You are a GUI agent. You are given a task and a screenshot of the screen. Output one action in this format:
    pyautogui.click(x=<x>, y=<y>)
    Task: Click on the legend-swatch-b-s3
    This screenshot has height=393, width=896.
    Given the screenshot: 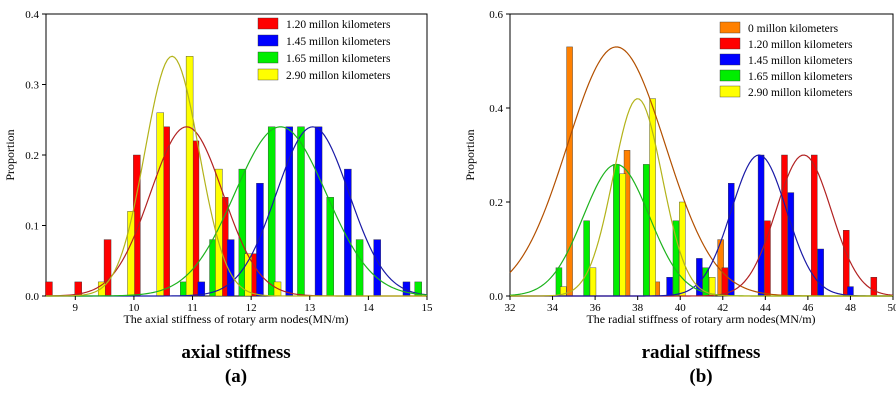 What is the action you would take?
    pyautogui.click(x=730, y=75)
    